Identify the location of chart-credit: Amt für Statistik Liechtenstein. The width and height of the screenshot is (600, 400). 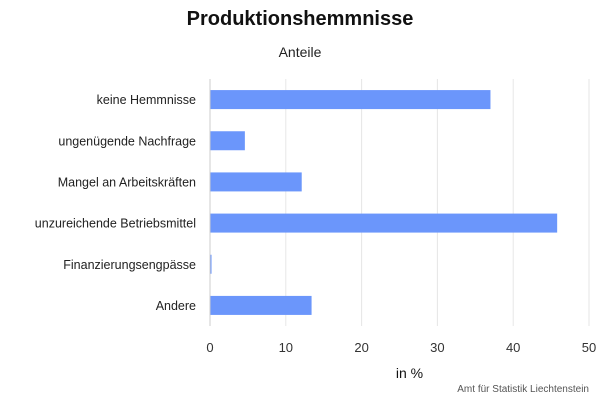
(523, 389).